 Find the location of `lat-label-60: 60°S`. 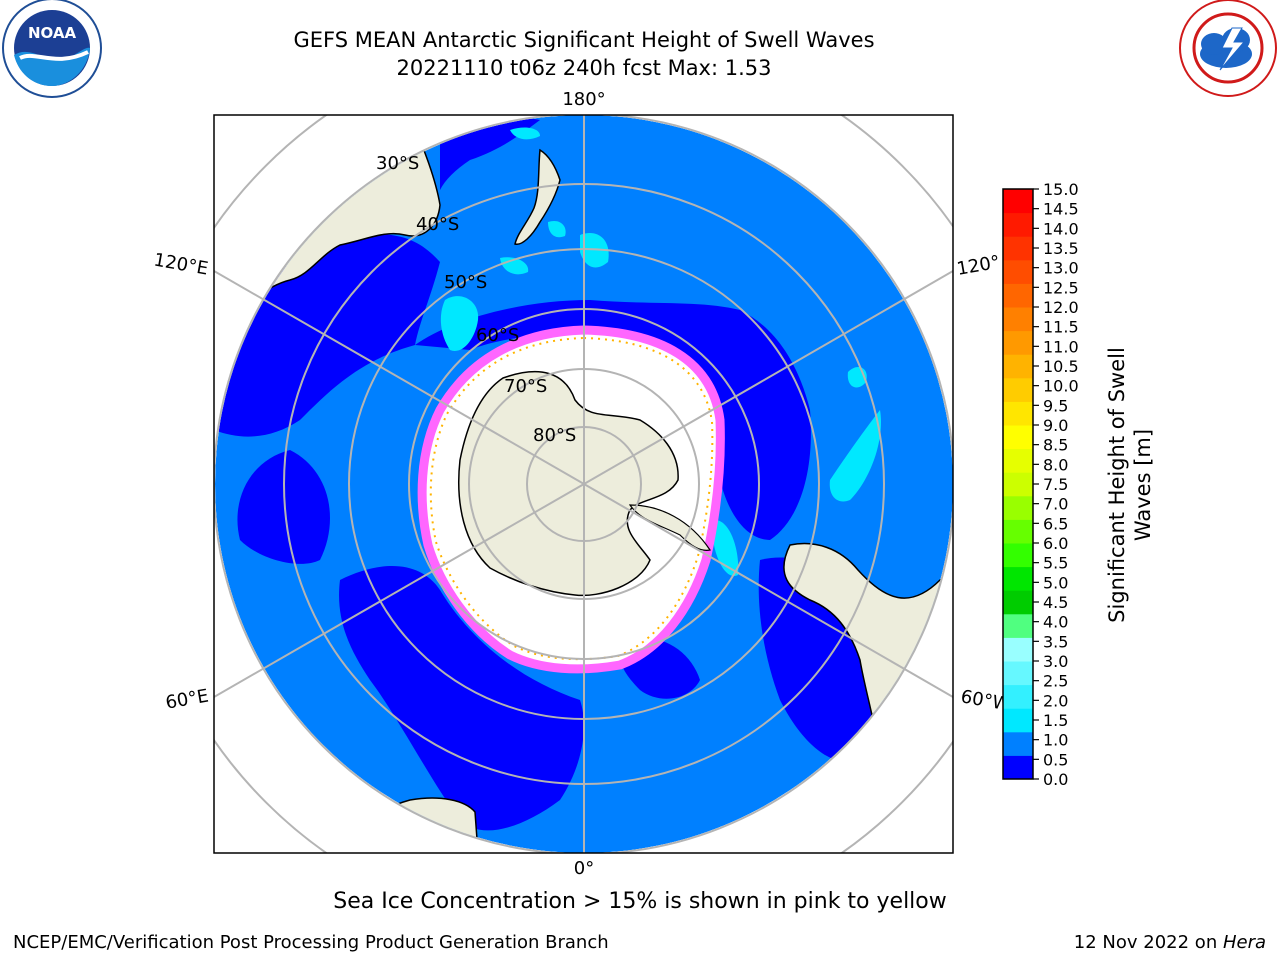

lat-label-60: 60°S is located at coordinates (497, 335).